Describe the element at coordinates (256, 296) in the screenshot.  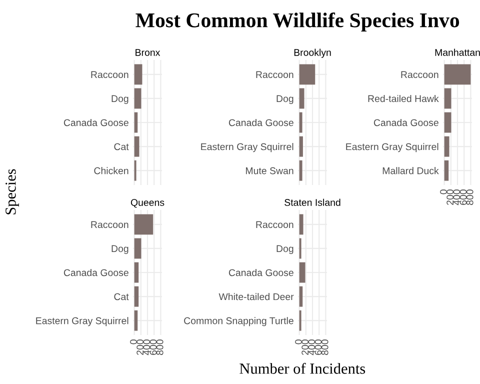
I see `y-tick-label: White-tailed Deer` at that location.